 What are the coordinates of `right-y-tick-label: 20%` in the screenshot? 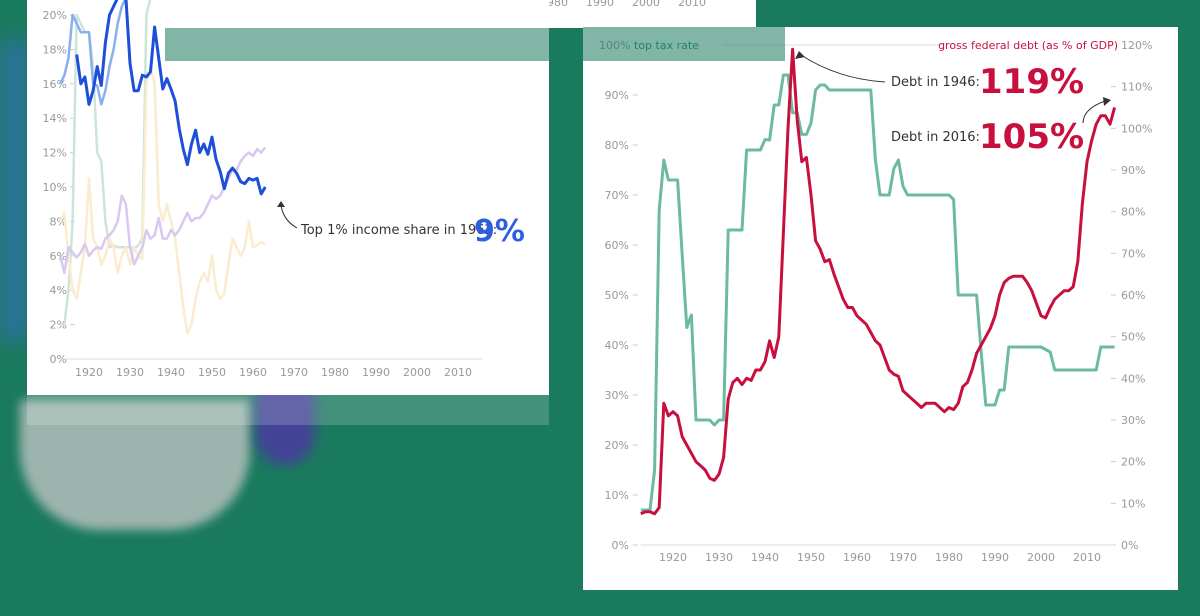 It's located at (1133, 462).